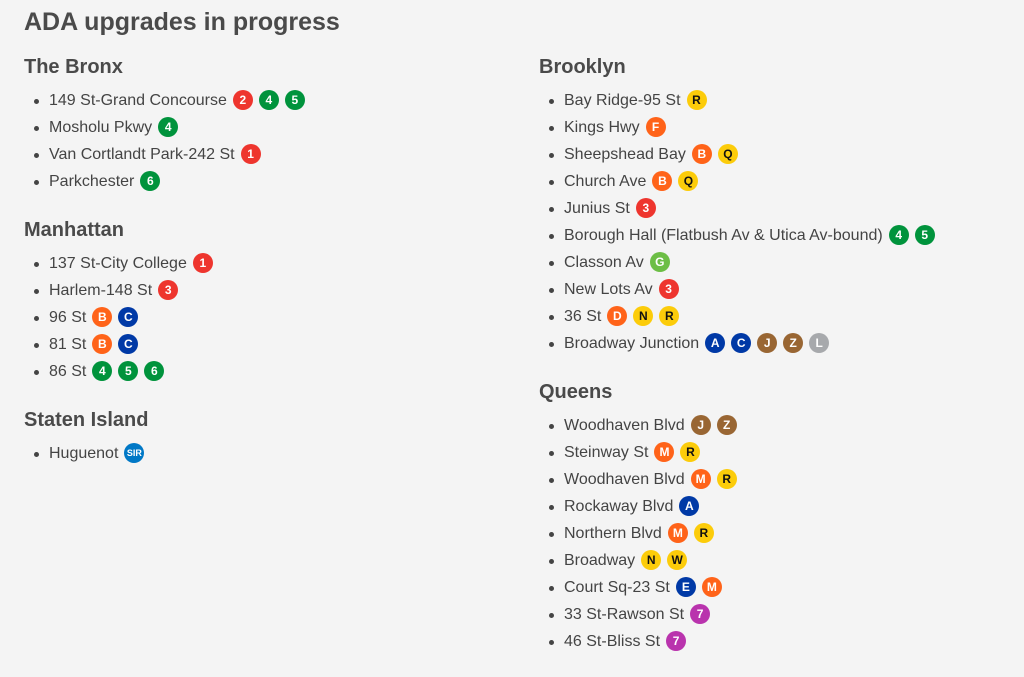 Image resolution: width=1024 pixels, height=677 pixels. Describe the element at coordinates (605, 181) in the screenshot. I see `station-name: Church Ave` at that location.